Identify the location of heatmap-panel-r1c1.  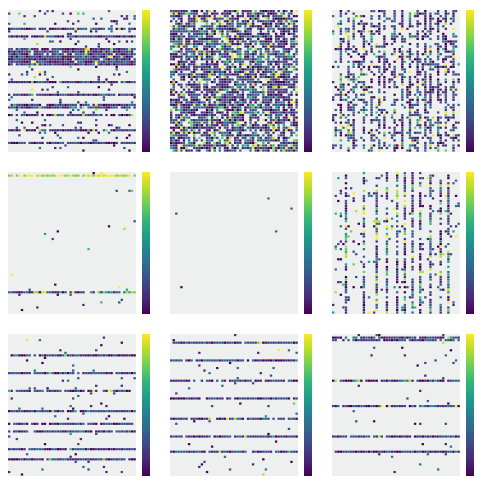
(241, 243).